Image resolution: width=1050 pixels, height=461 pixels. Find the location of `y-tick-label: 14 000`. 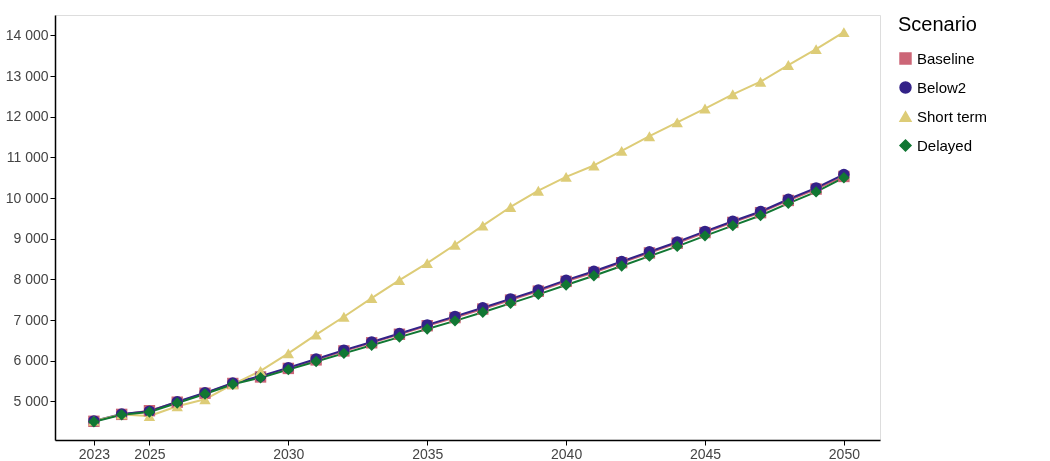

y-tick-label: 14 000 is located at coordinates (27, 34).